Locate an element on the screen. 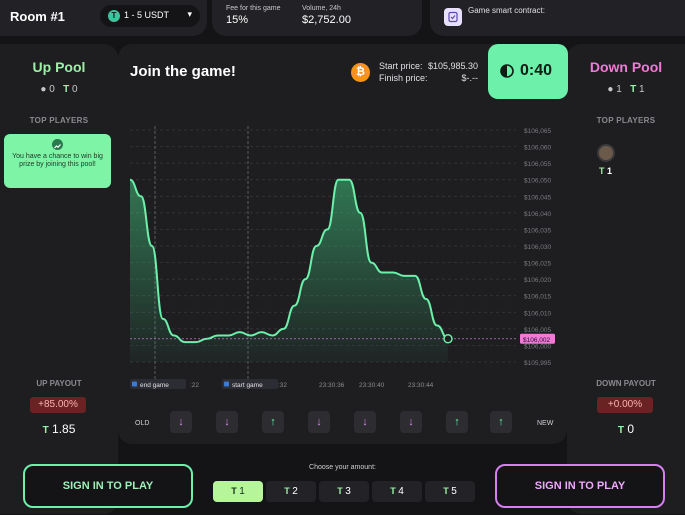 The width and height of the screenshot is (685, 515). y-tick-label: $106,060 is located at coordinates (537, 148).